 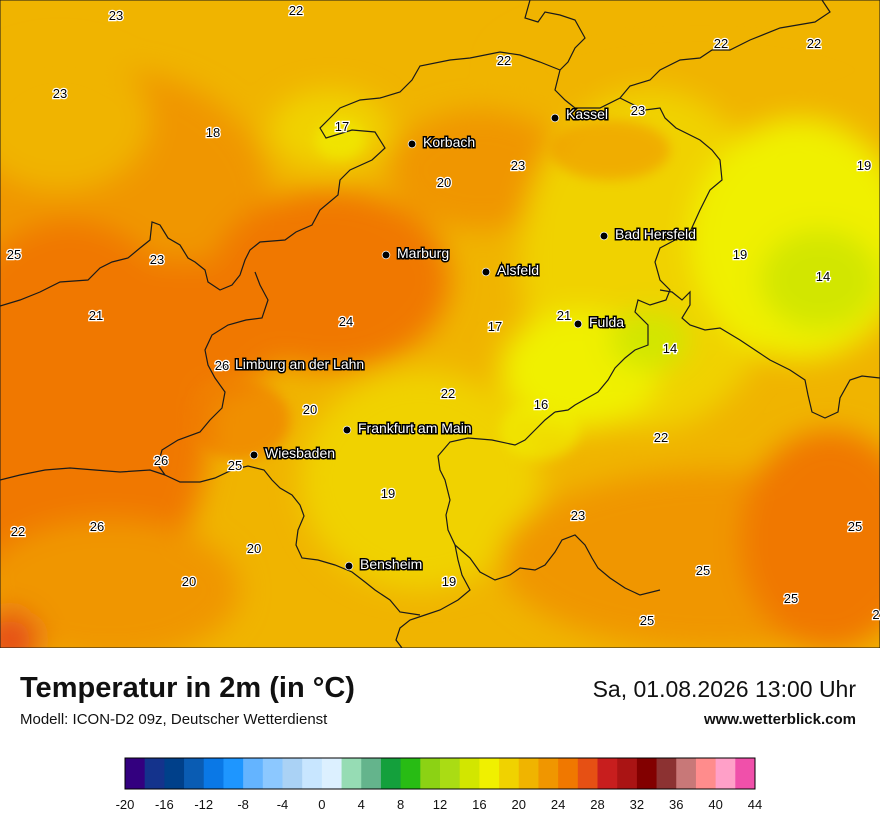 What do you see at coordinates (676, 804) in the screenshot?
I see `legend-tick-label: 36` at bounding box center [676, 804].